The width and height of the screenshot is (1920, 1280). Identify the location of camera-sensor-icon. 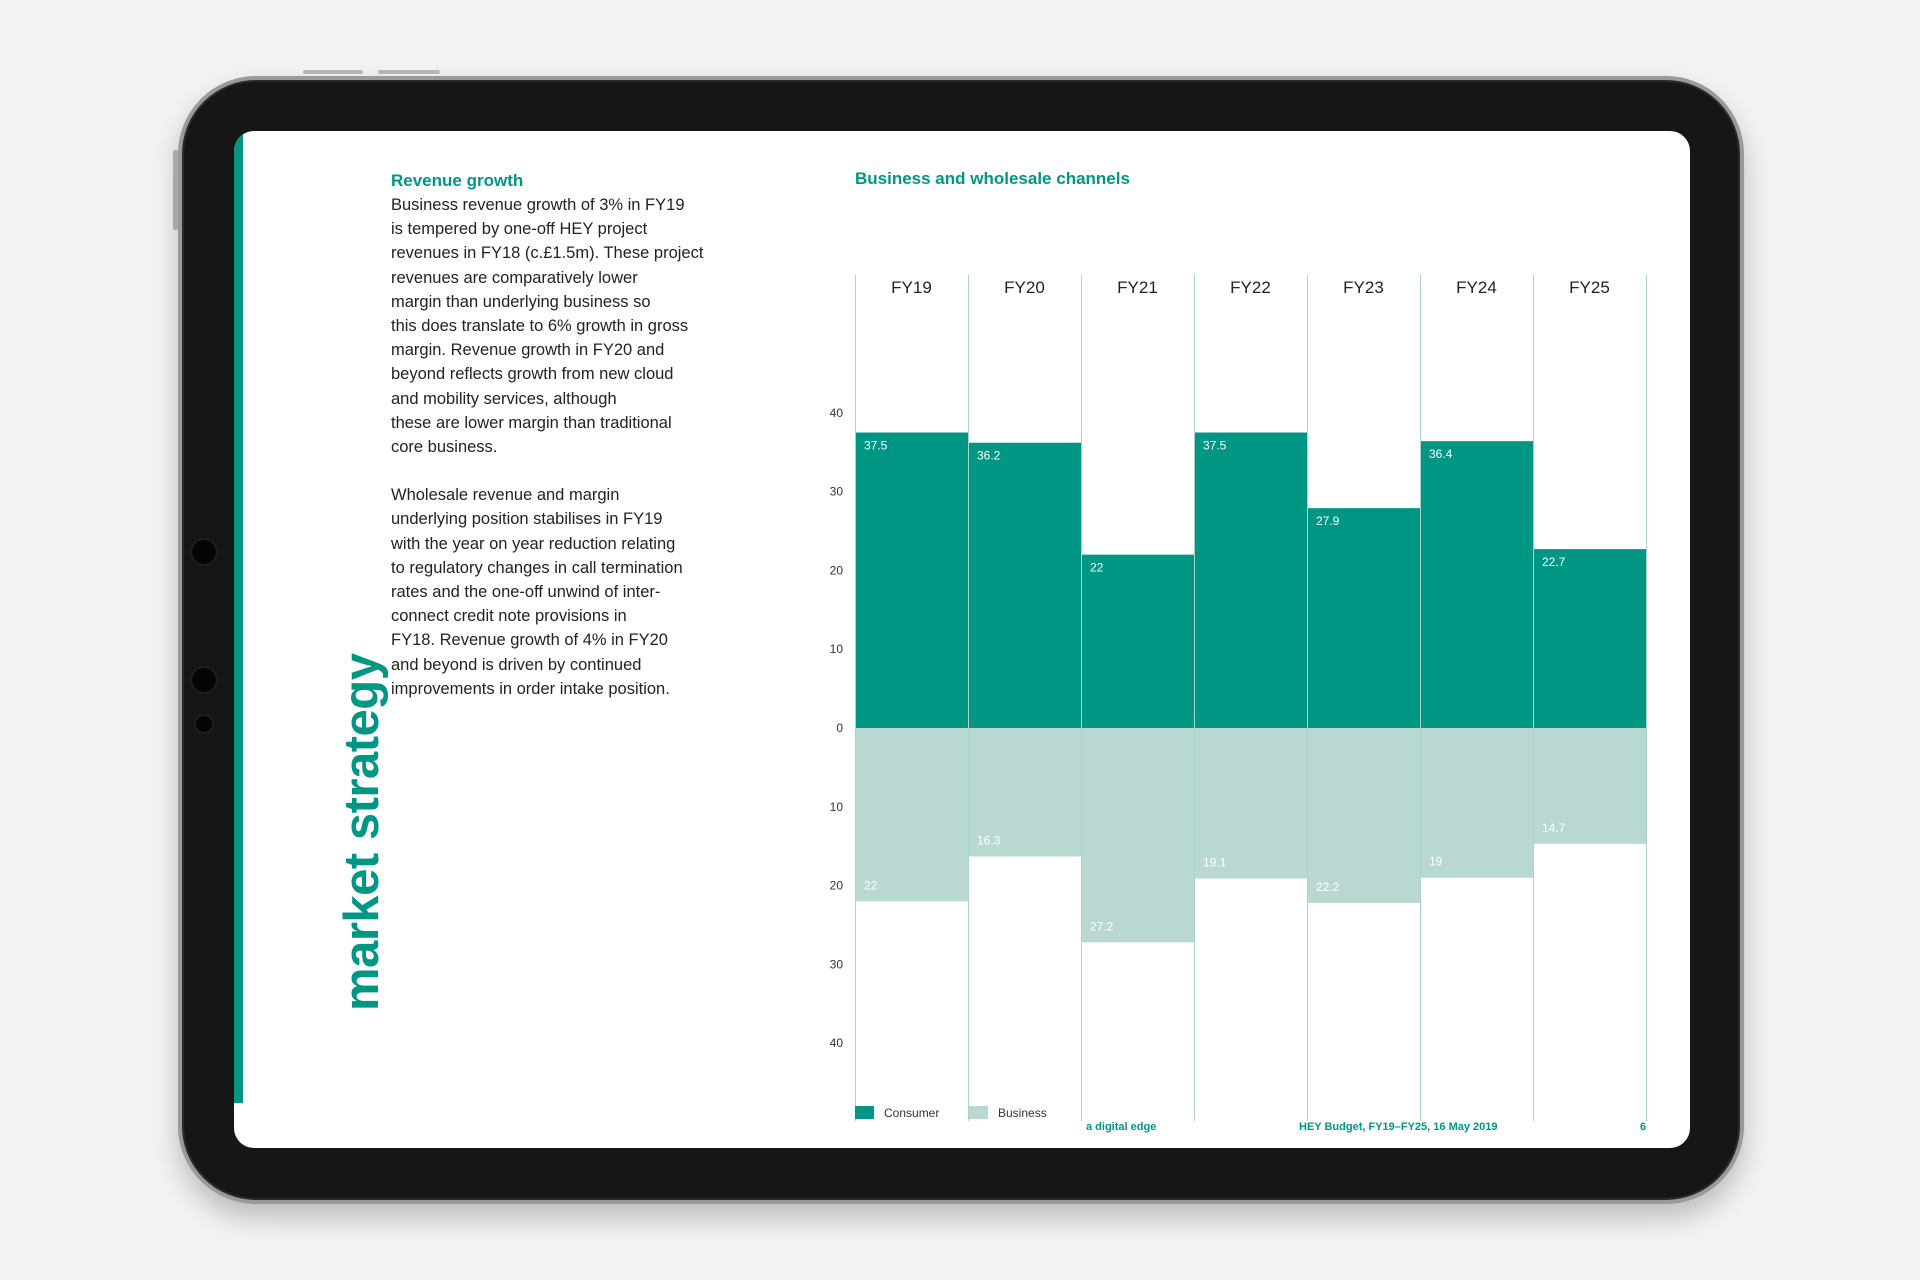
(204, 724).